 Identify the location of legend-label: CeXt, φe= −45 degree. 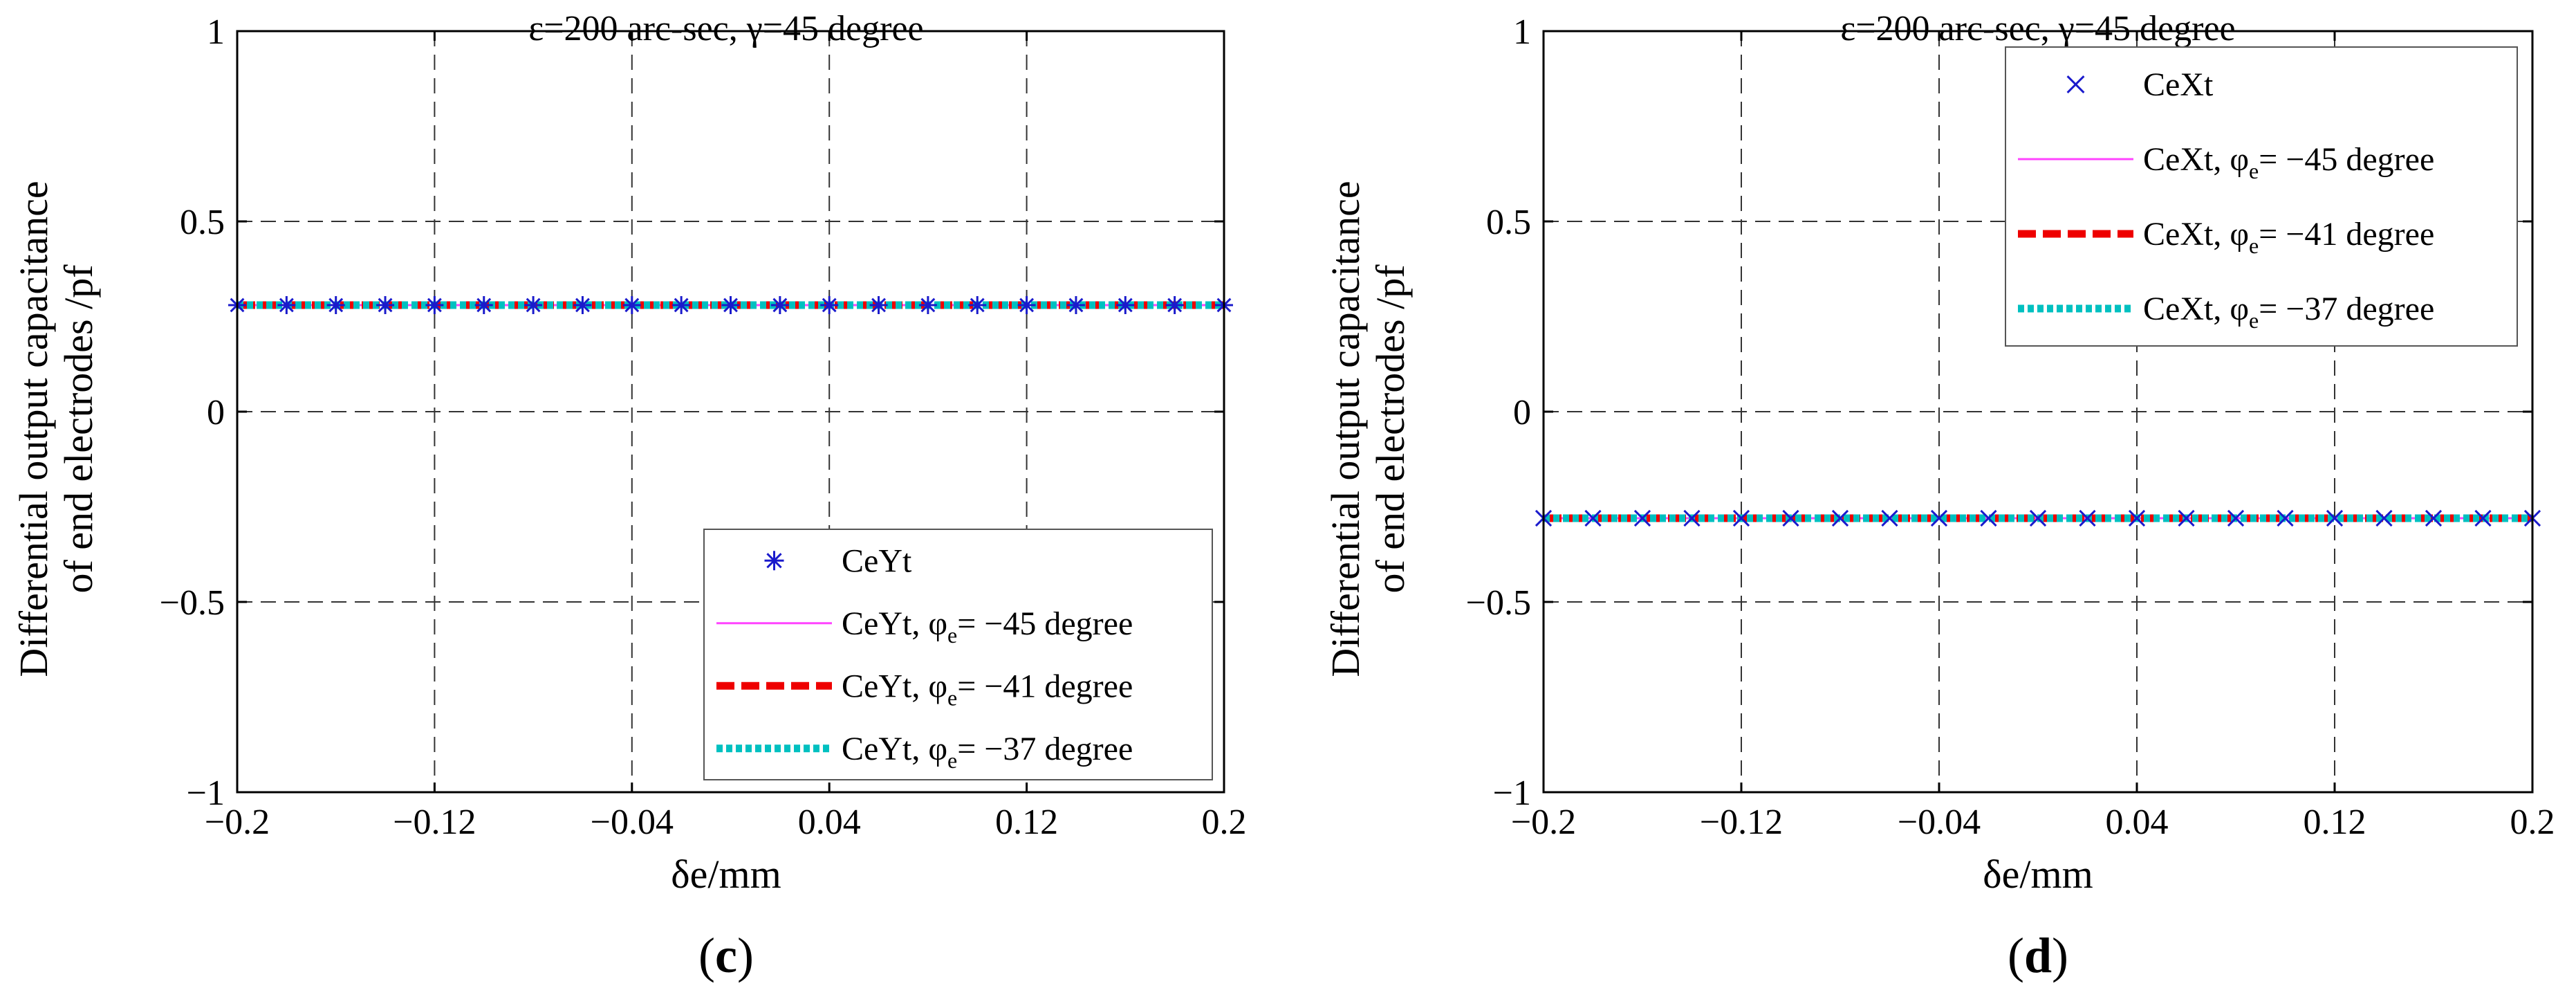
(2289, 162).